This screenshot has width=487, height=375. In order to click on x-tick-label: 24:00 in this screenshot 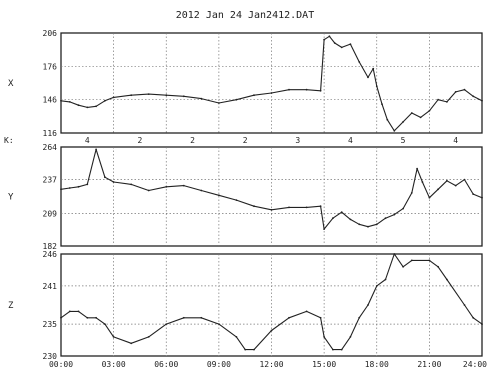, I will do `click(475, 364)`.